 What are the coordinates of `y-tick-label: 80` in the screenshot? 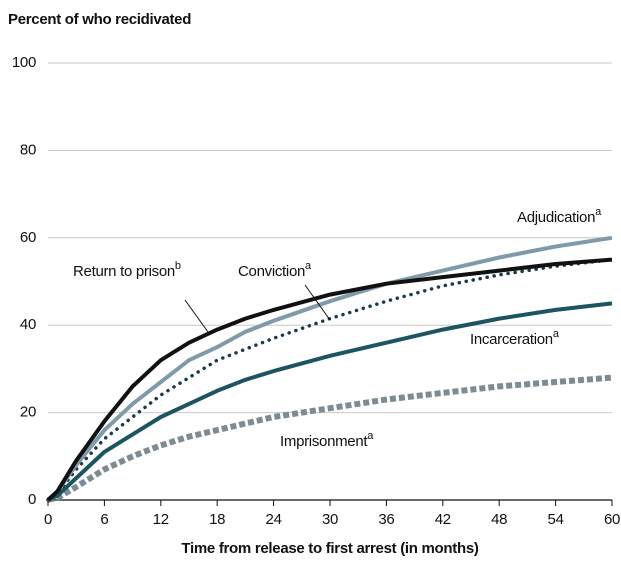 It's located at (28, 149).